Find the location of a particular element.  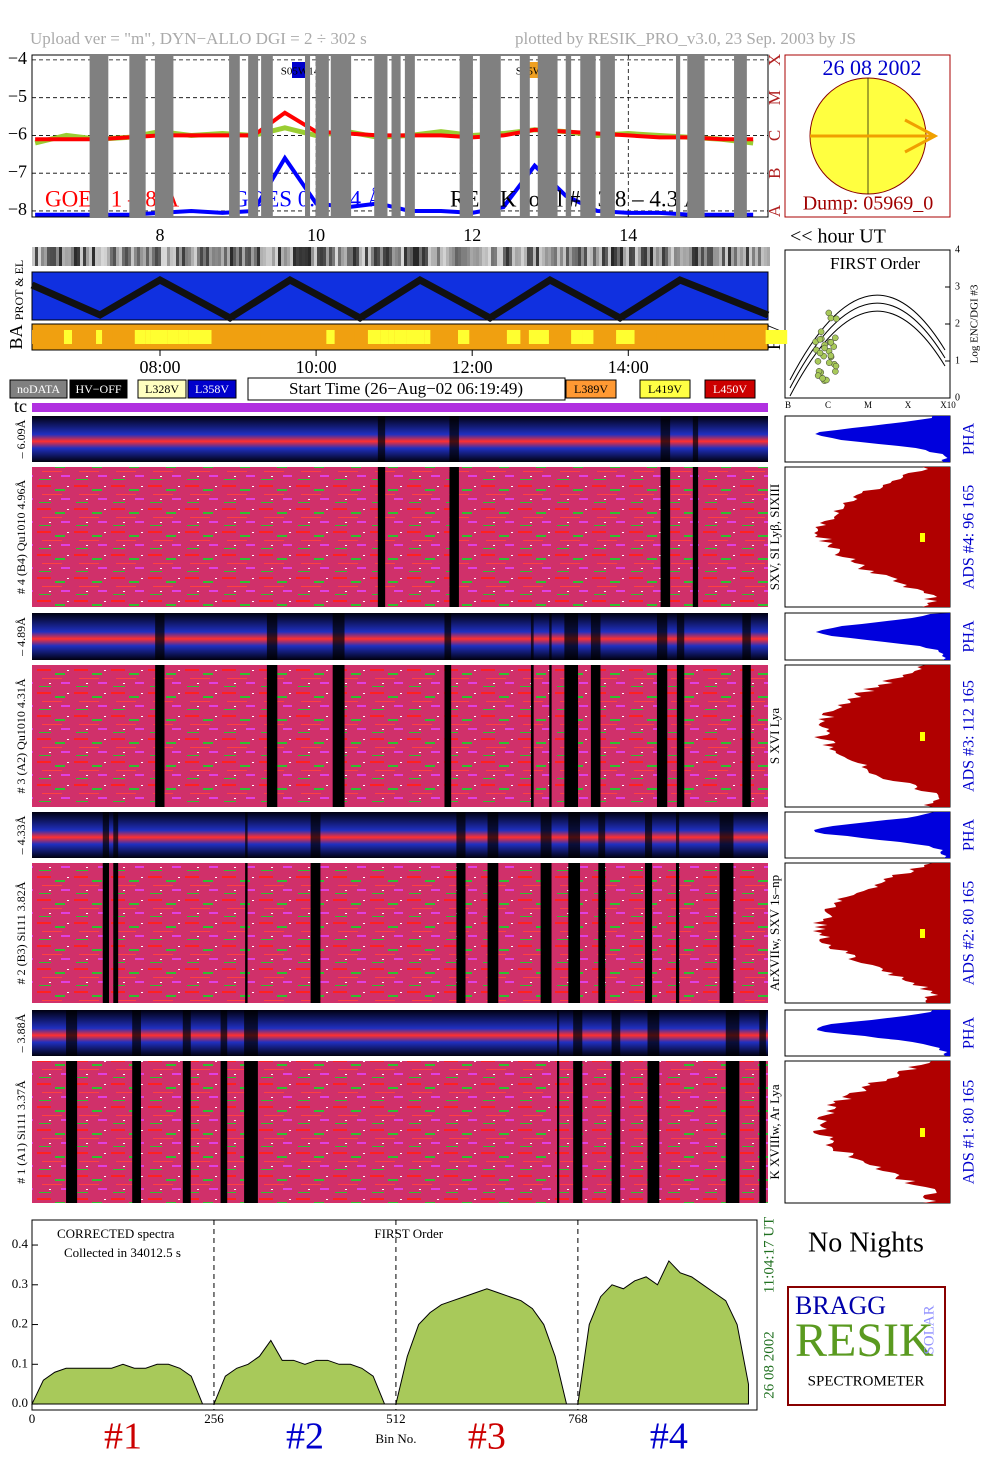

channel-range: – 4.33Å is located at coordinates (21, 835).